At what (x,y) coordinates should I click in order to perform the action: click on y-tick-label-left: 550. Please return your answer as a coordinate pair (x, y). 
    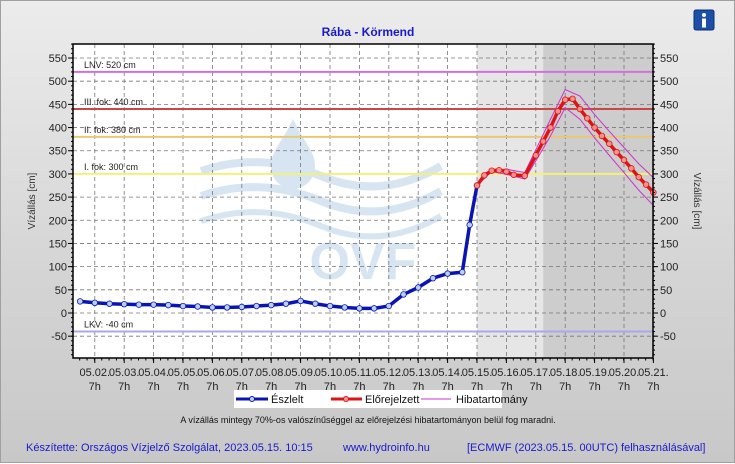
    Looking at the image, I should click on (58, 59).